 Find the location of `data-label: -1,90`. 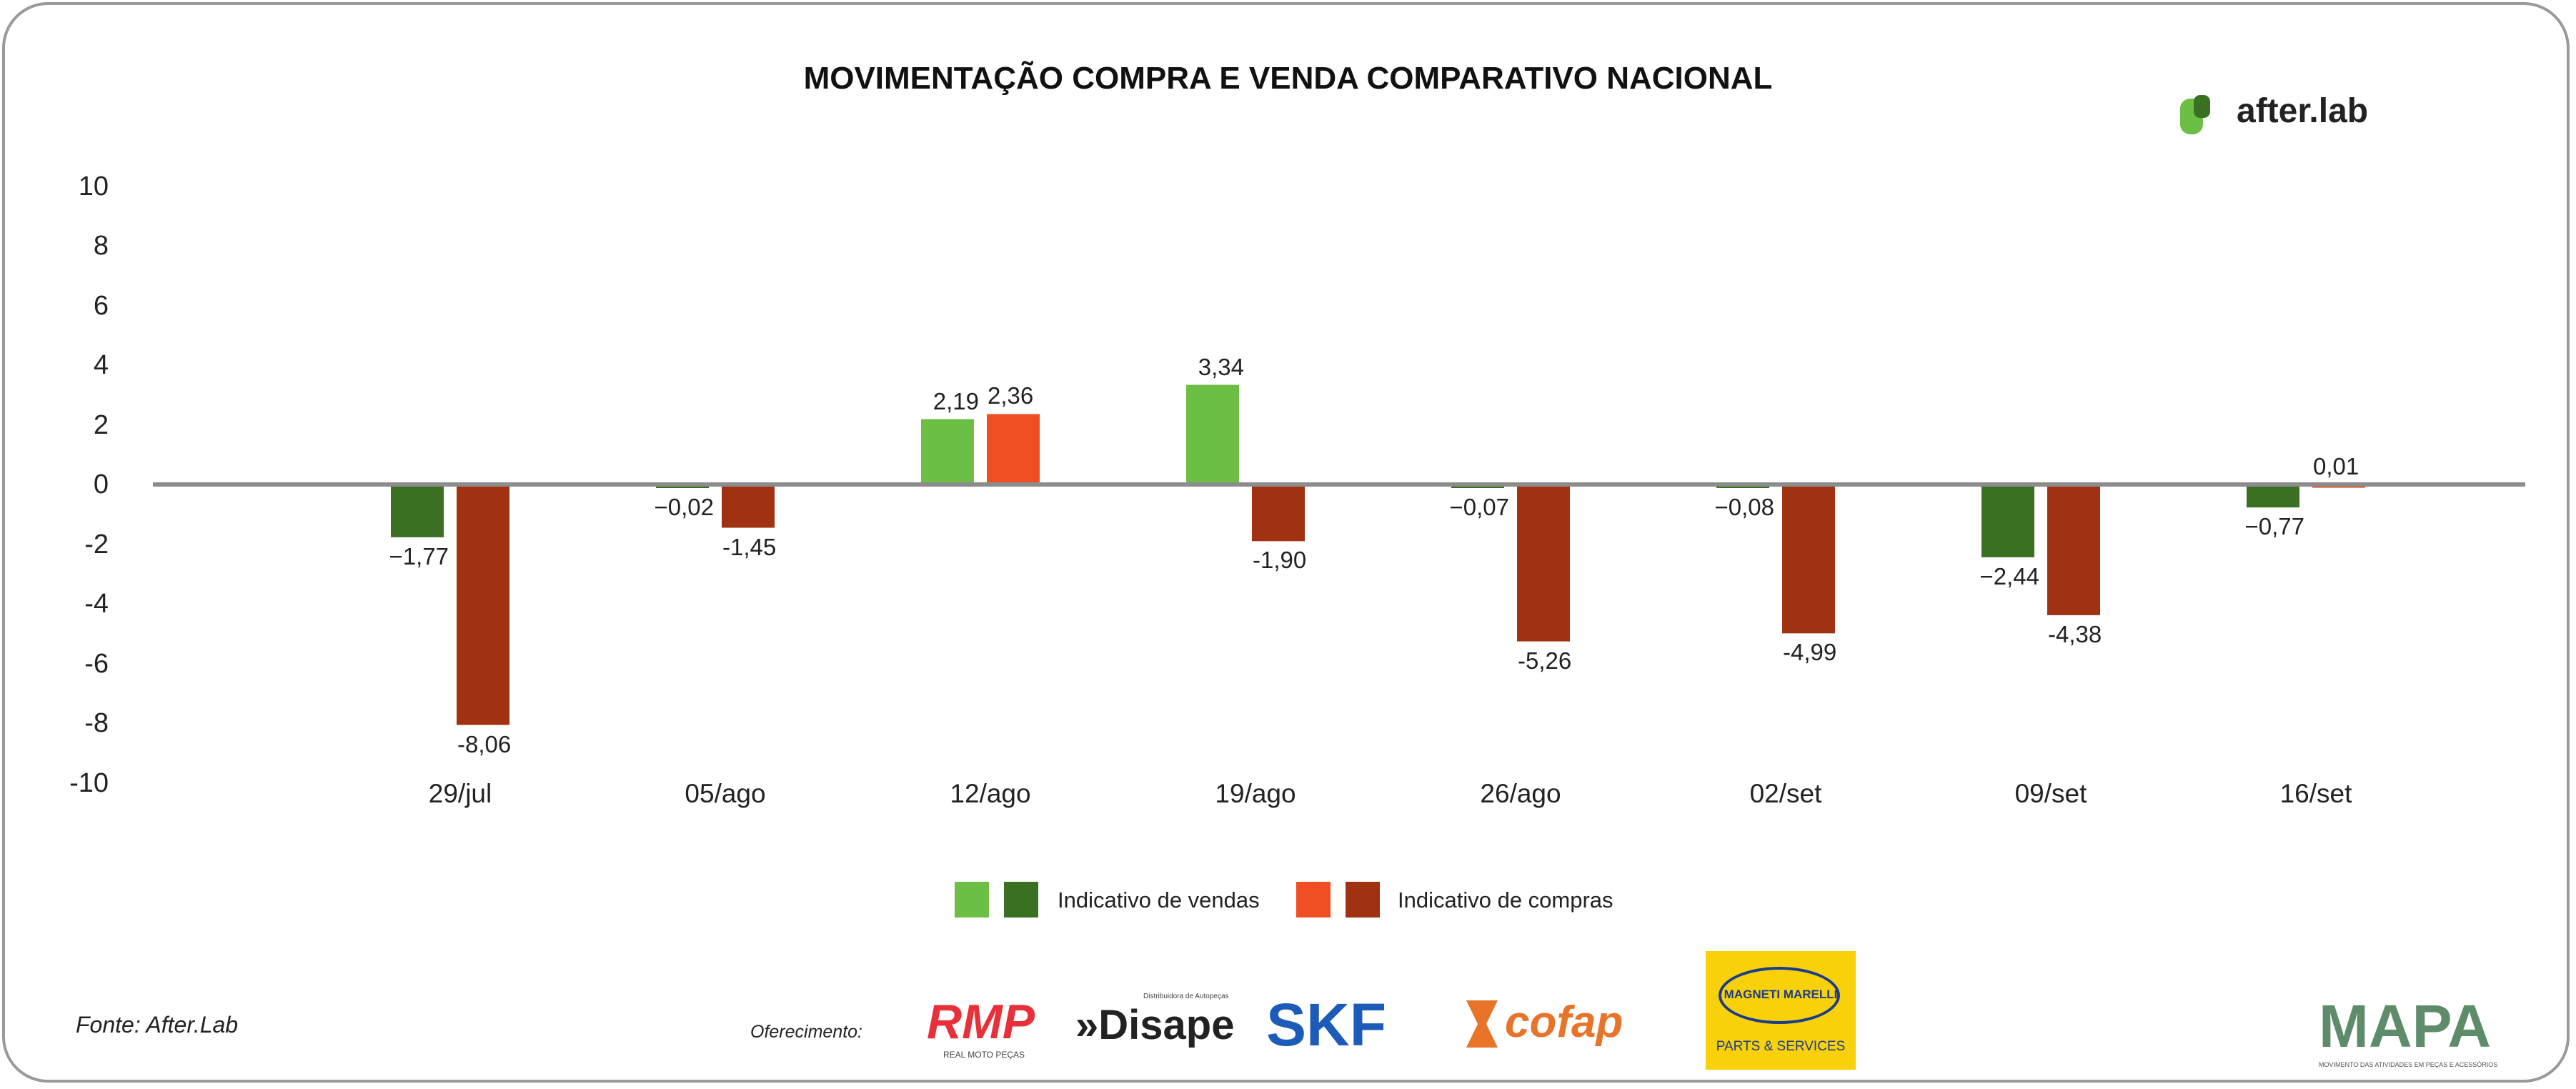

data-label: -1,90 is located at coordinates (1280, 560).